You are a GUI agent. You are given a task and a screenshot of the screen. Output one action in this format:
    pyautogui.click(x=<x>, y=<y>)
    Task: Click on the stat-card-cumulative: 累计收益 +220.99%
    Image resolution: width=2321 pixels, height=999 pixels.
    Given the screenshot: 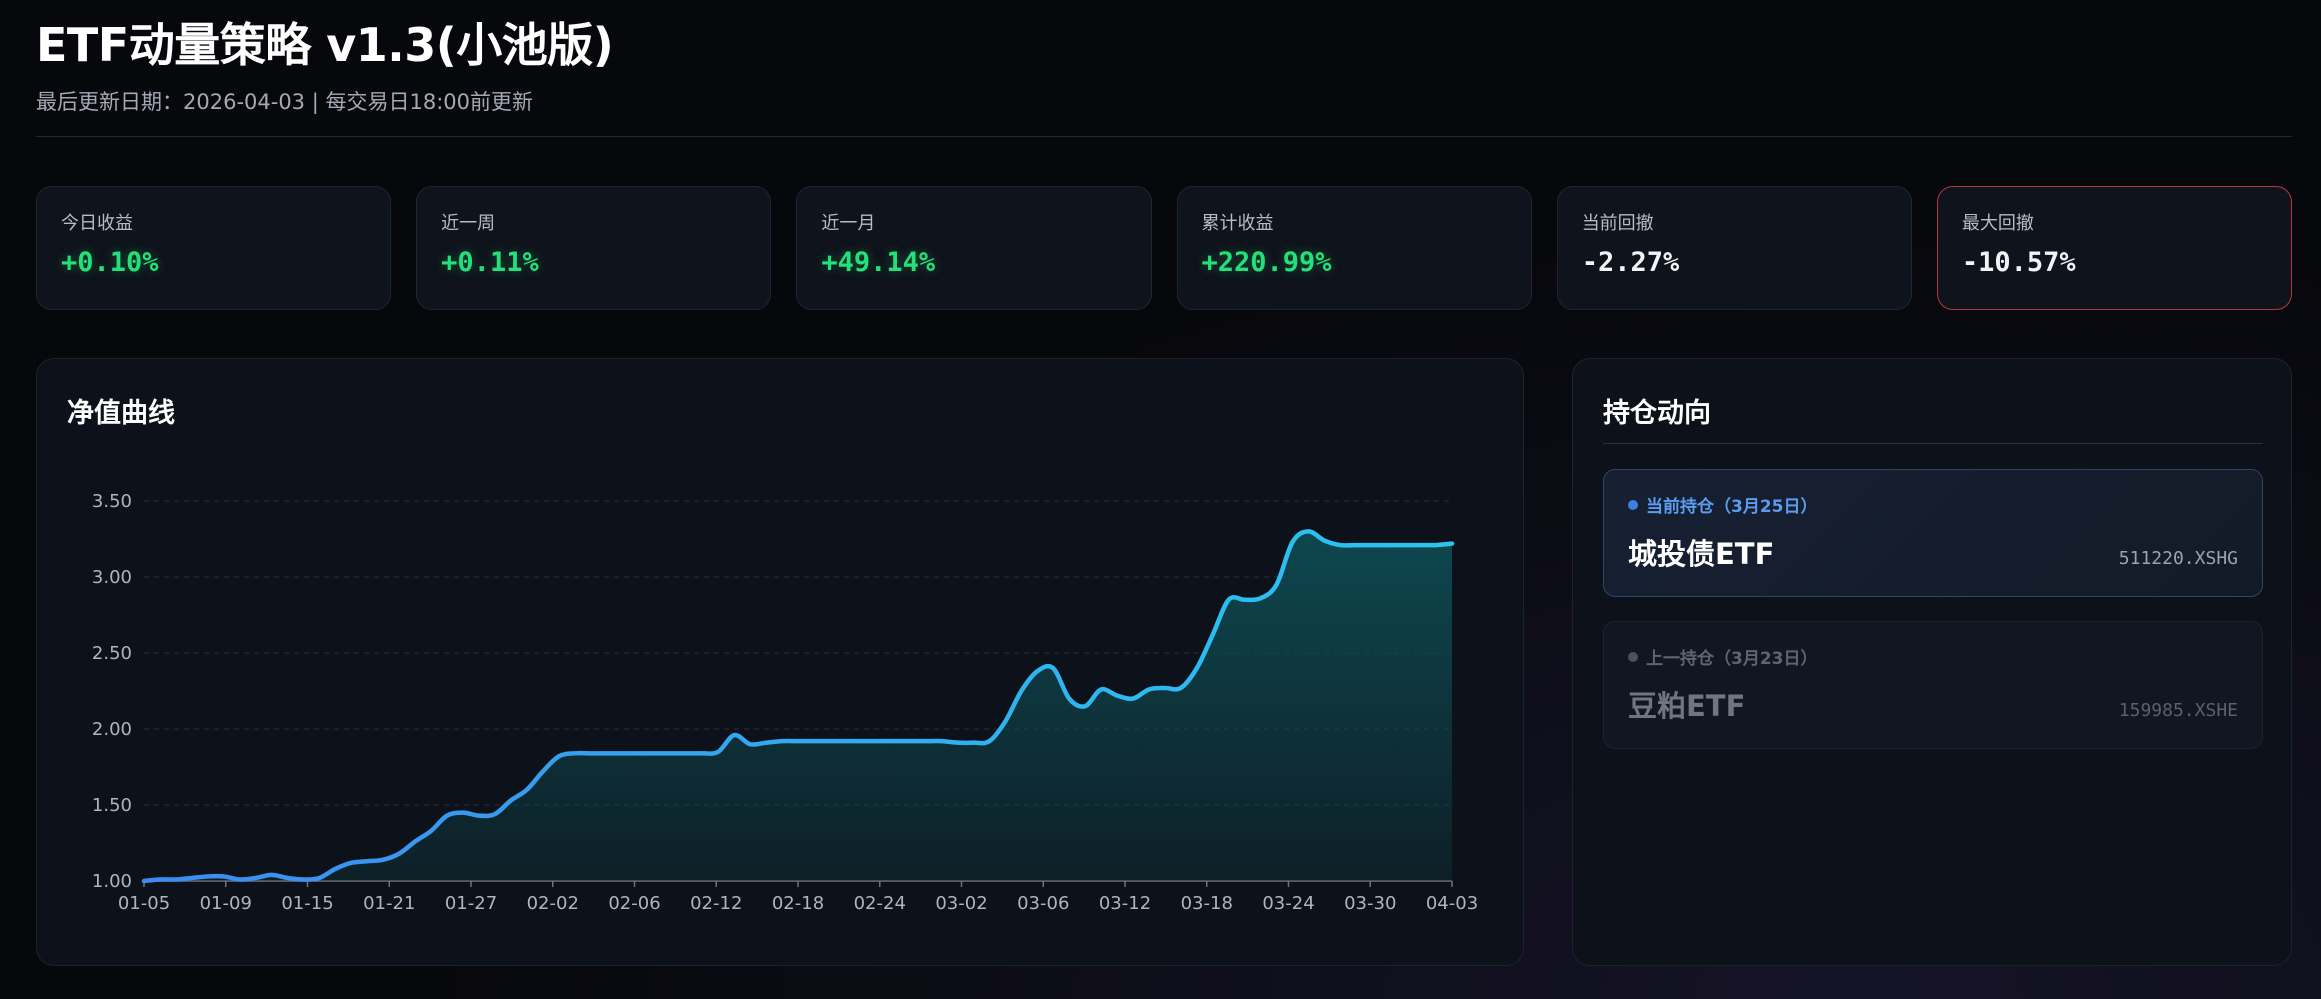 What is the action you would take?
    pyautogui.click(x=1354, y=248)
    